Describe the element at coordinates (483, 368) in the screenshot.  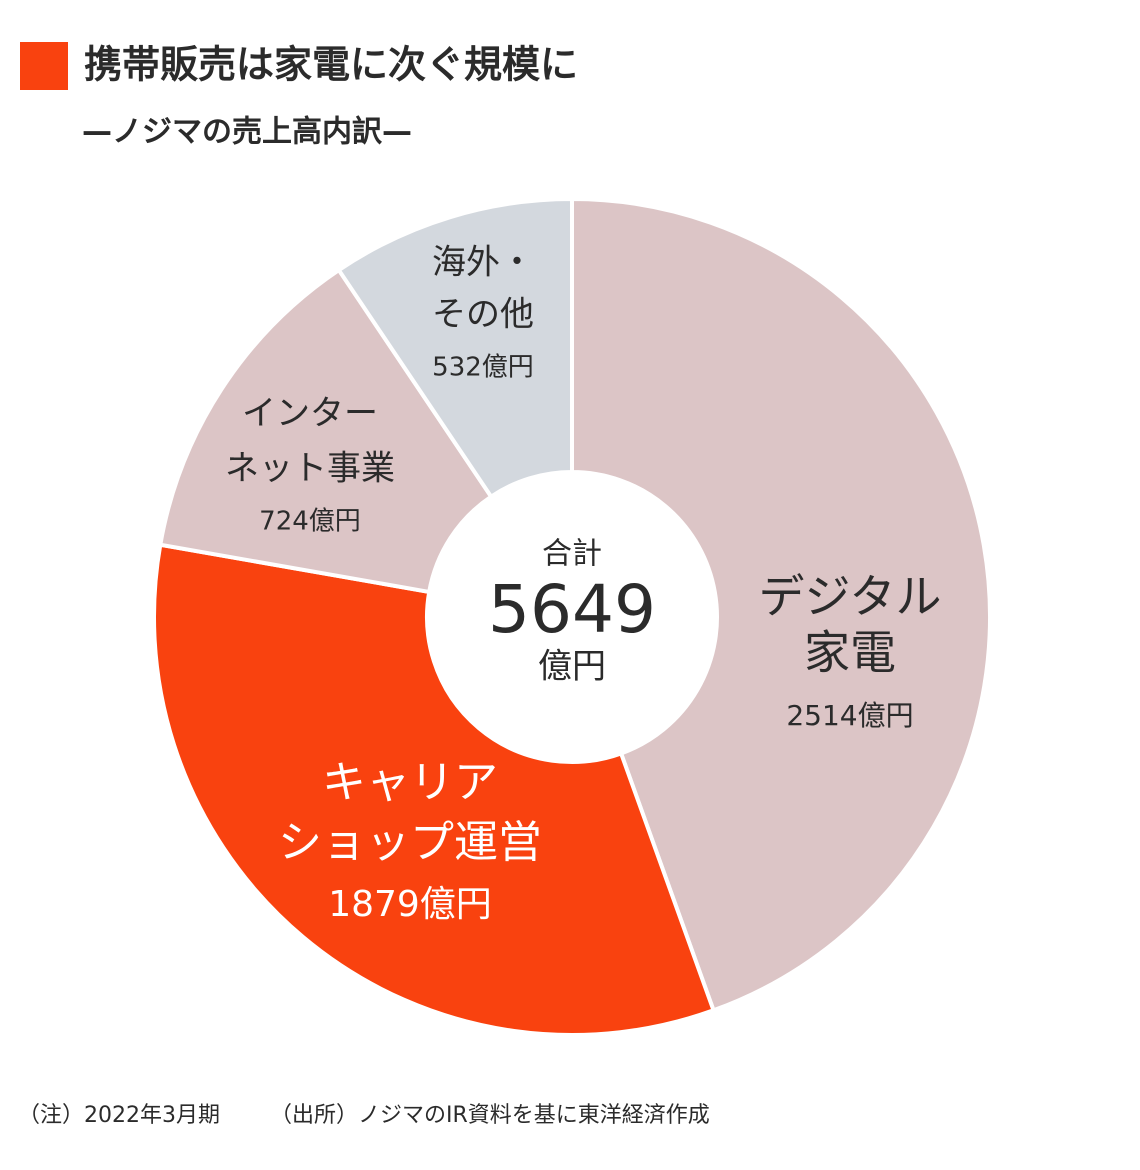
I see `value-label: 532億円` at that location.